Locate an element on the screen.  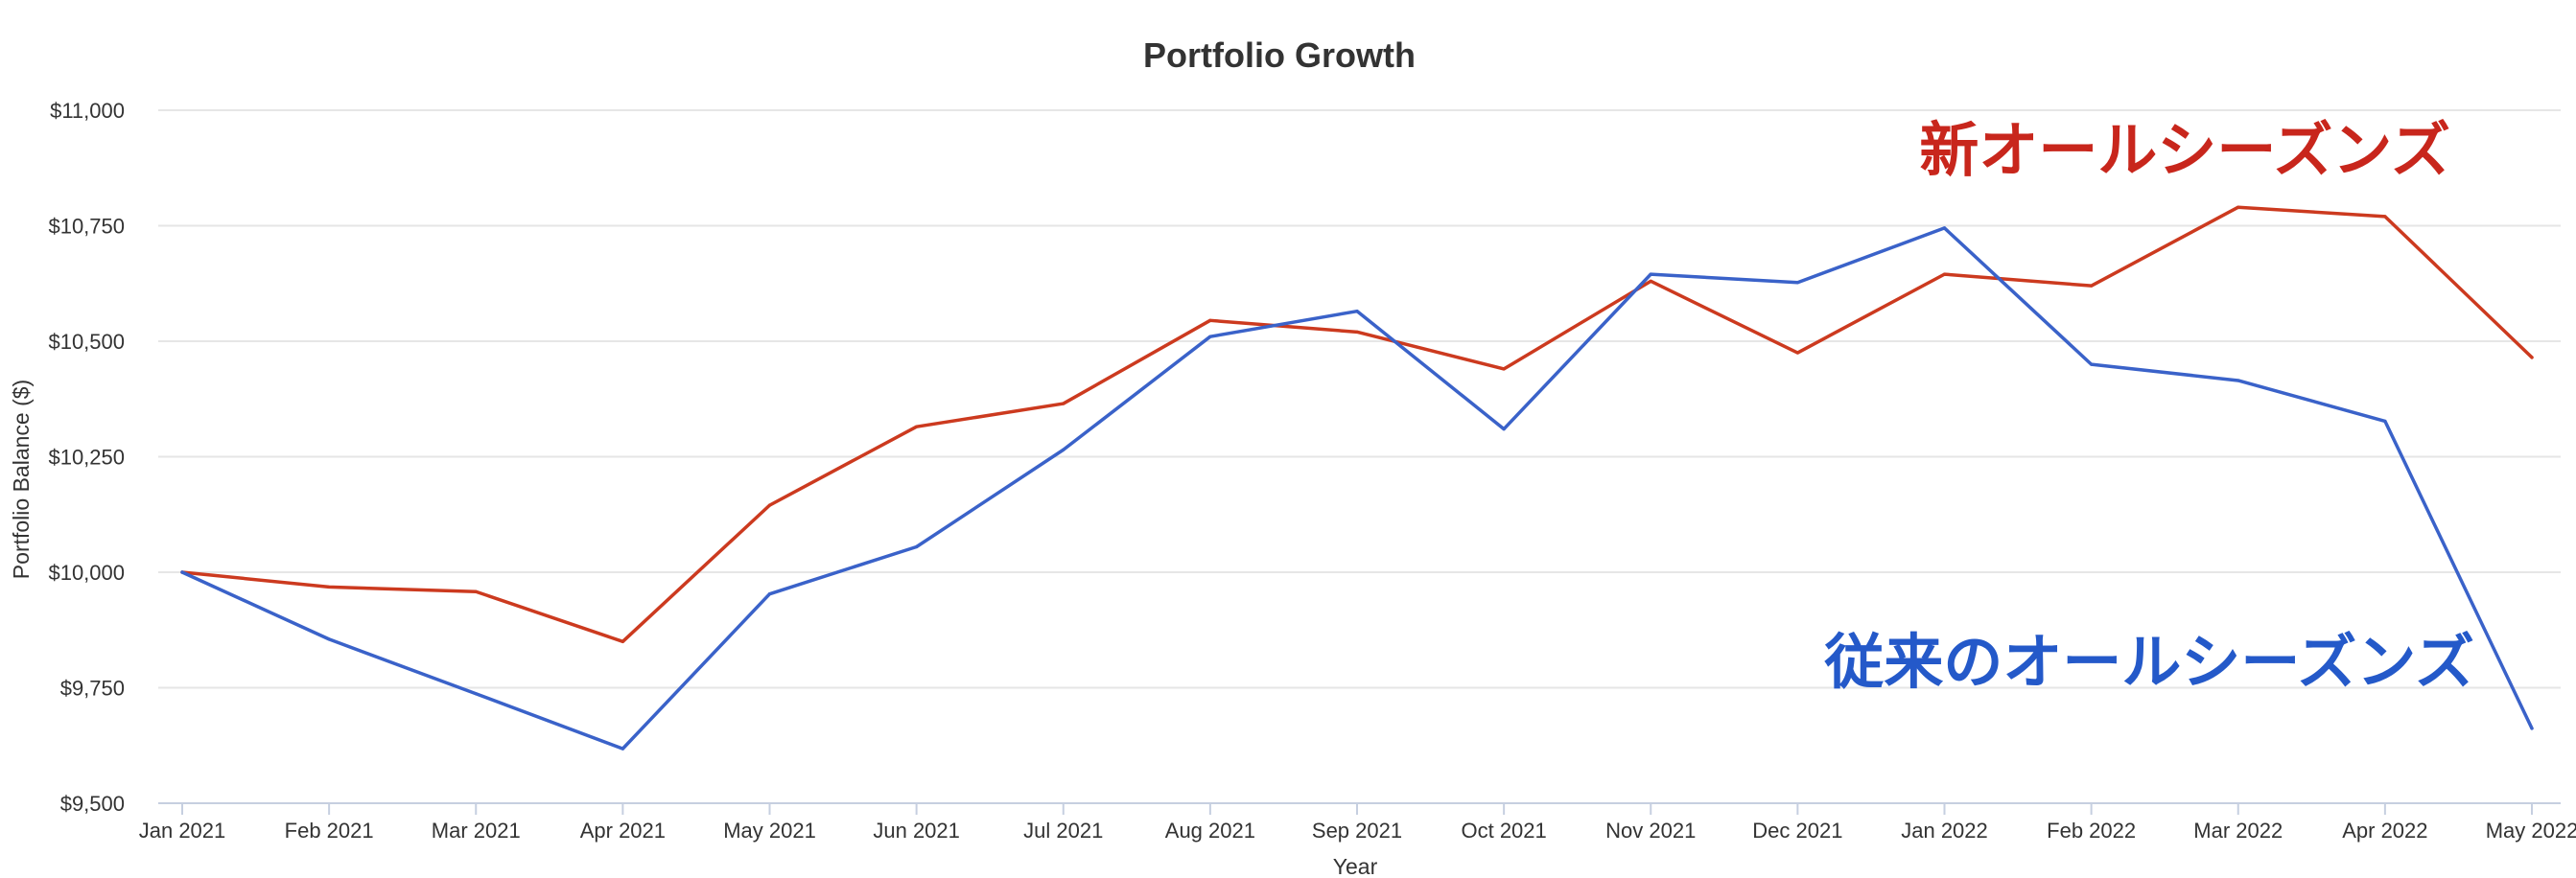
x-tick-label: Mar 2021 is located at coordinates (476, 831).